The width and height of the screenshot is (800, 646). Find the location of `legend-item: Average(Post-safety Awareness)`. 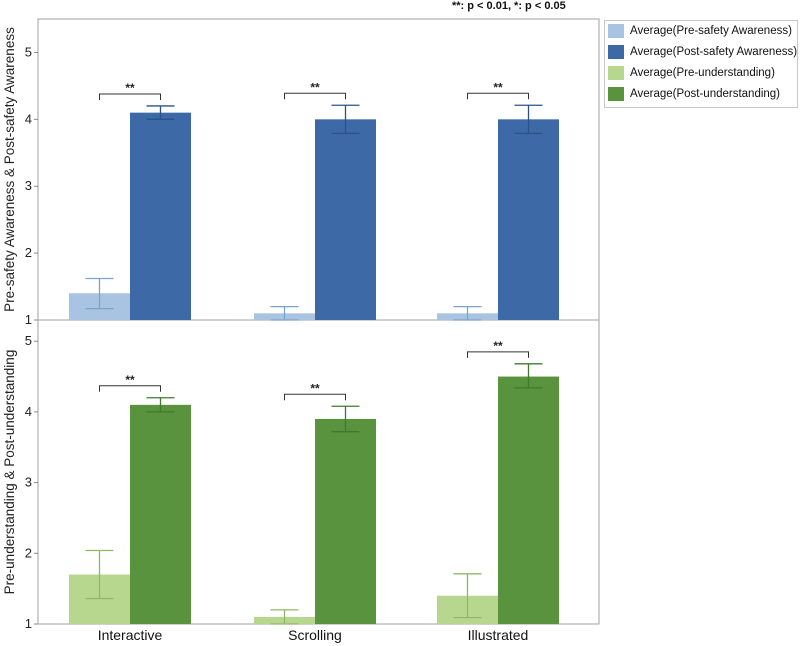

legend-item: Average(Post-safety Awareness) is located at coordinates (702, 52).